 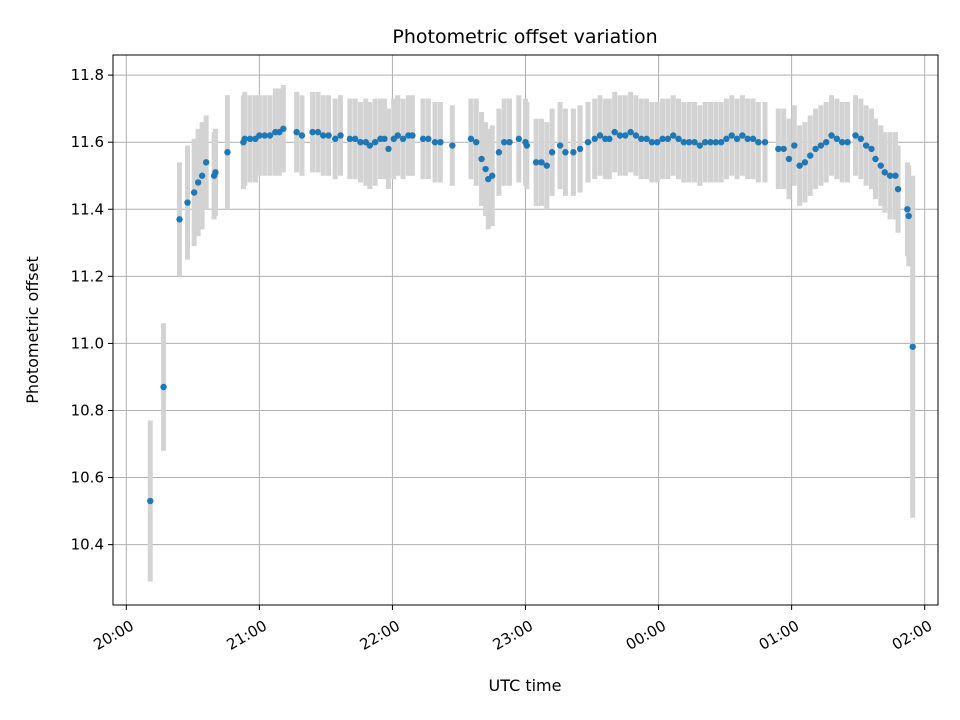 I want to click on x-axis: 20:00 21:00 22:00 23:00 00:00 01:00 02:00, so click(x=512, y=629).